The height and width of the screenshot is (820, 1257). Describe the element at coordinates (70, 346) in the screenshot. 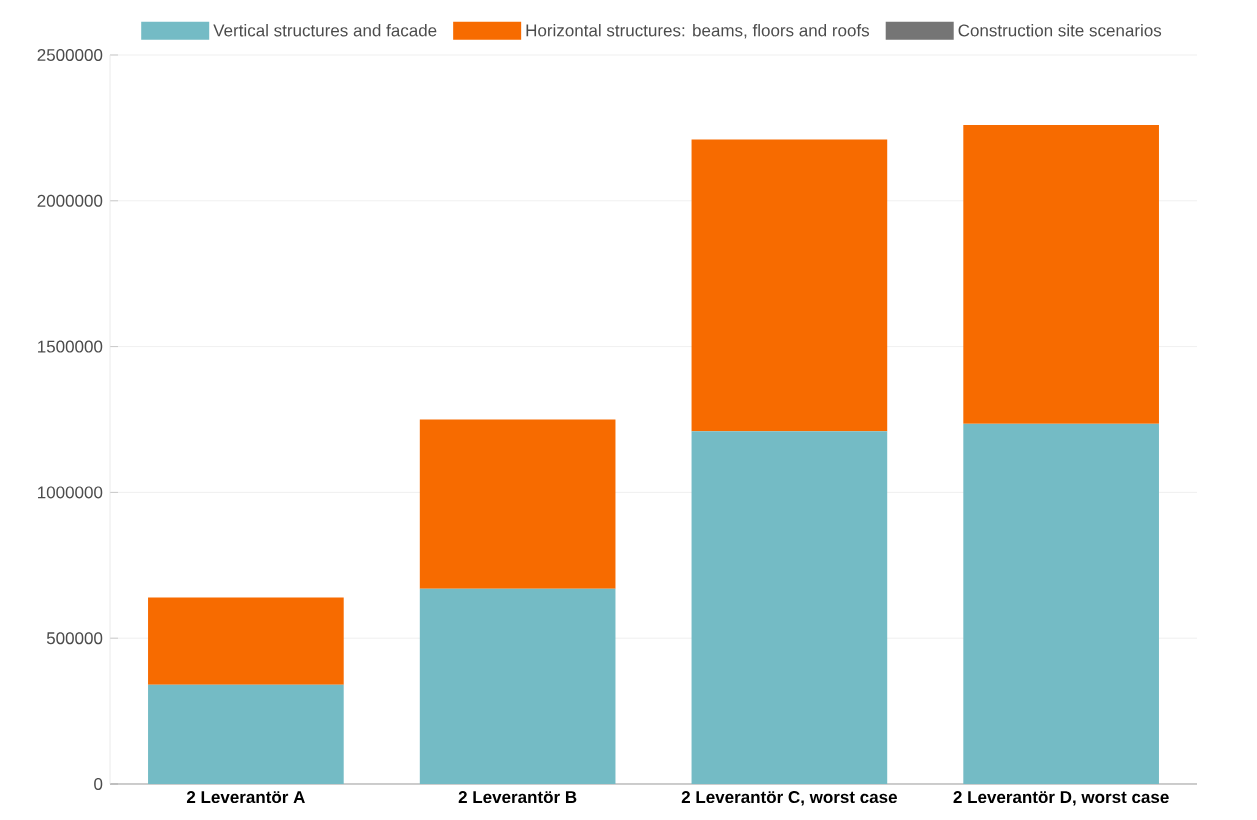

I see `y-tick-label: 1500000` at that location.